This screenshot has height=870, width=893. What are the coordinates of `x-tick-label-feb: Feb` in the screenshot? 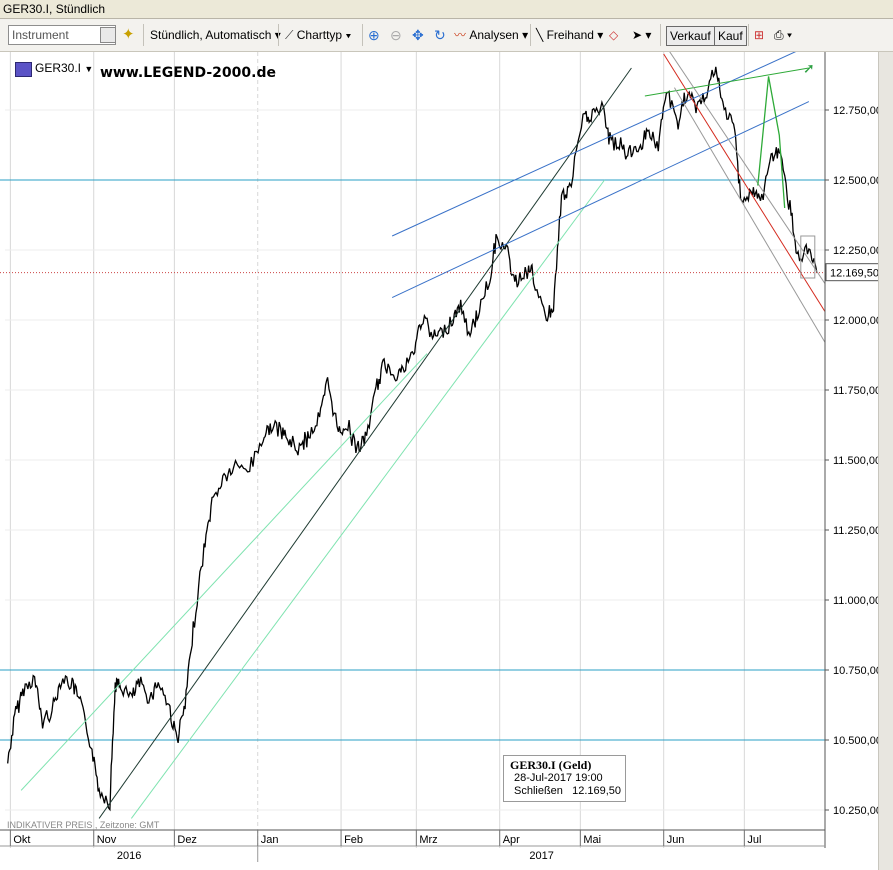 It's located at (353, 840).